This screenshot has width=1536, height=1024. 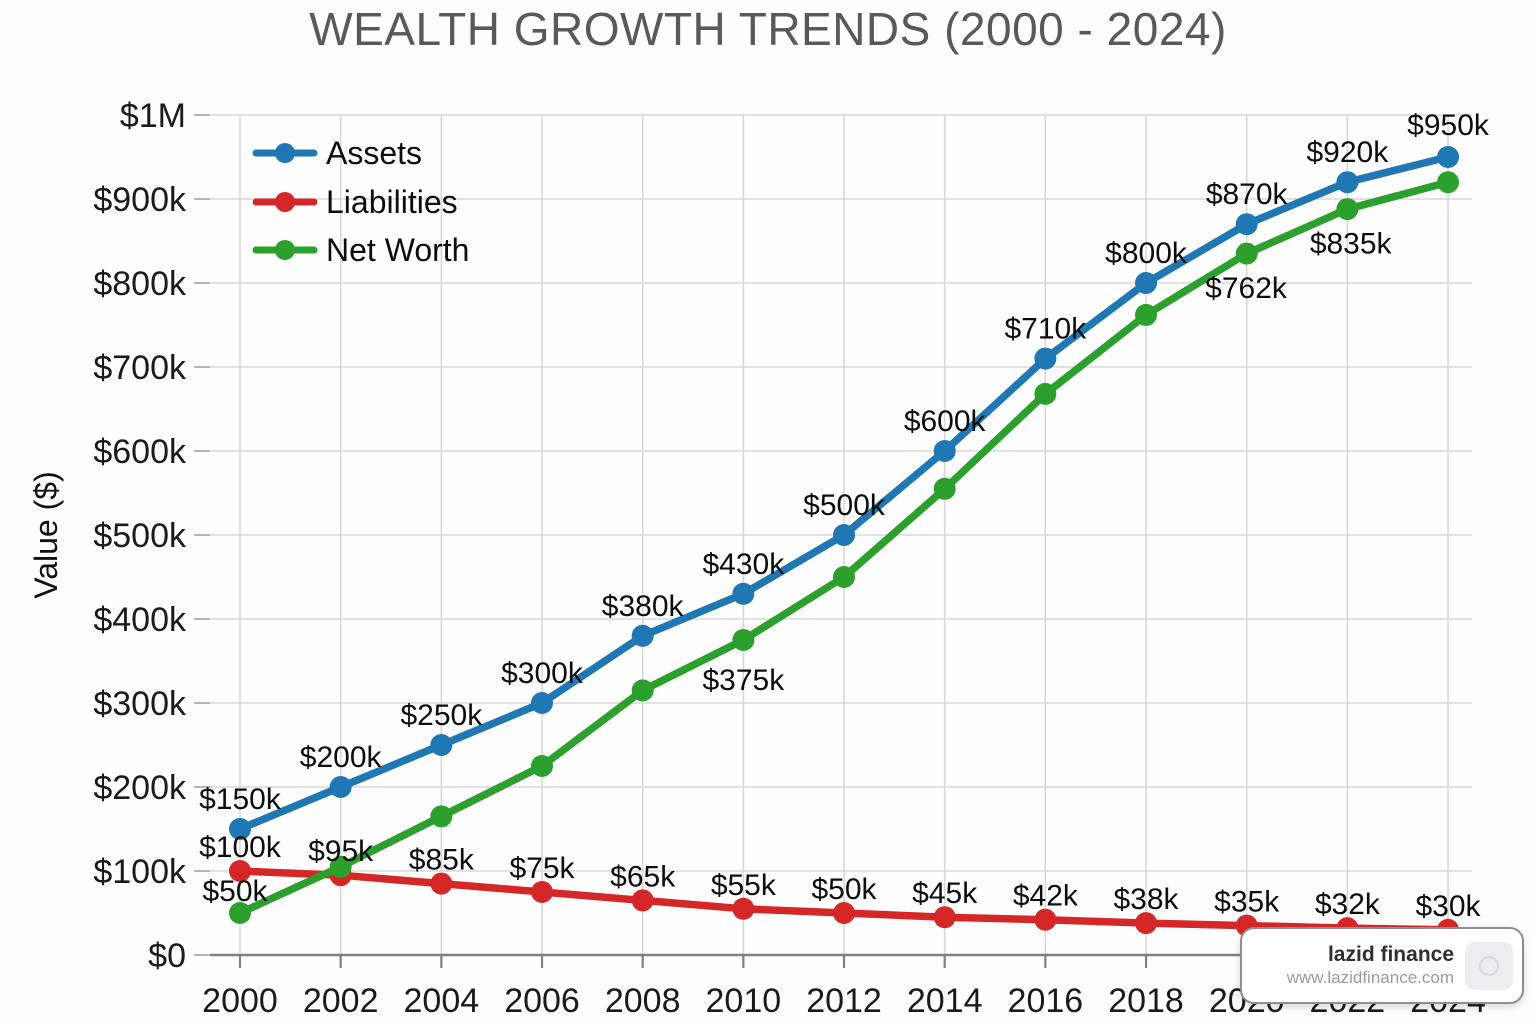 I want to click on y-tick-label: $0, so click(x=167, y=956).